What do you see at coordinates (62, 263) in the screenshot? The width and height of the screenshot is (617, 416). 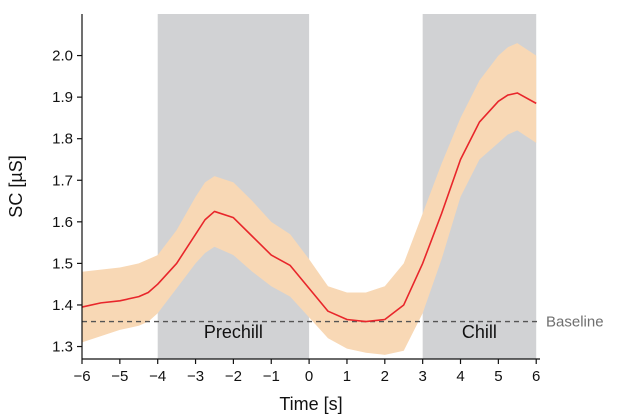 I see `y-tick-label: 1.5` at bounding box center [62, 263].